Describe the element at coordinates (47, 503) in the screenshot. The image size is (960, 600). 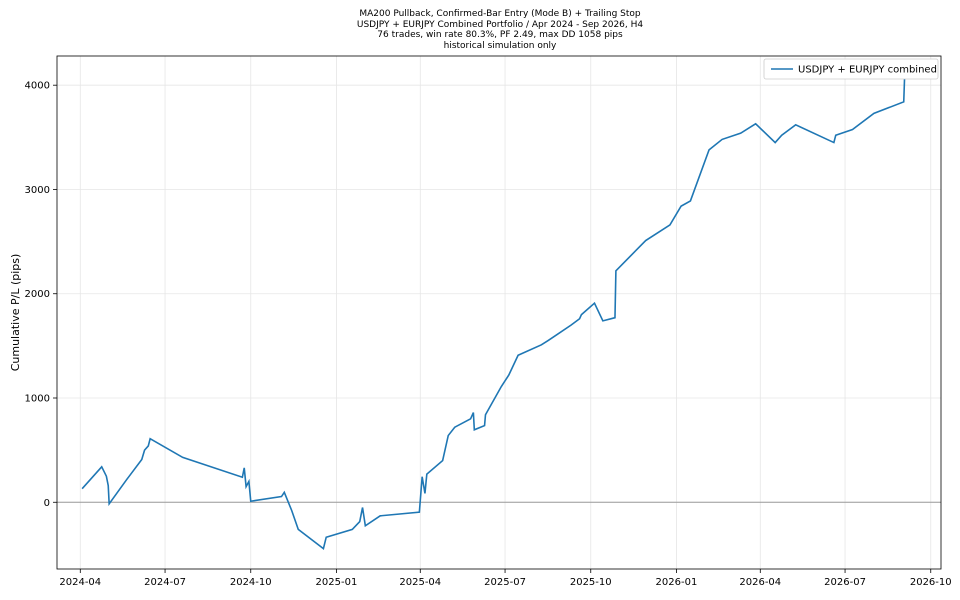
I see `y-tick-label: 0` at that location.